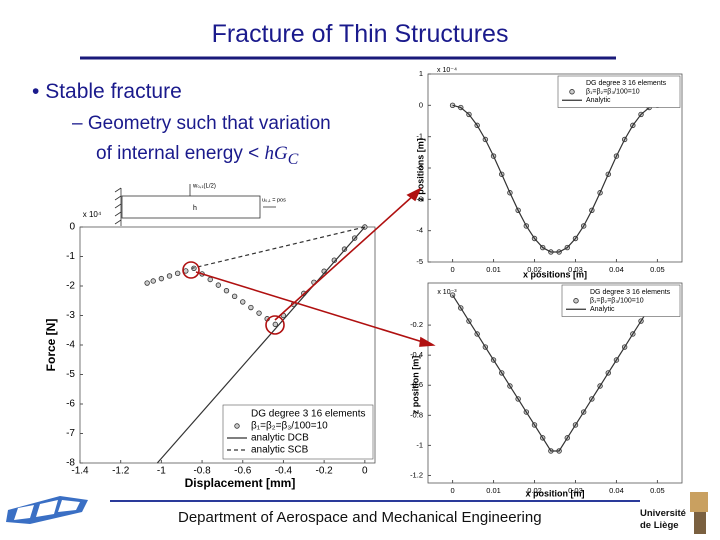 Image resolution: width=720 pixels, height=540 pixels. Describe the element at coordinates (293, 159) in the screenshot. I see `math-subscript: C` at that location.